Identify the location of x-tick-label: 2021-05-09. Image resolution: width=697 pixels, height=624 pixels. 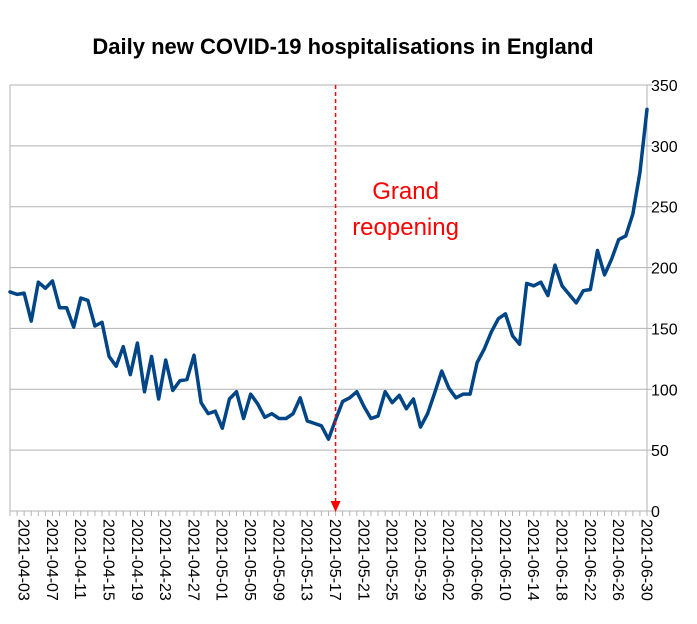
(277, 560).